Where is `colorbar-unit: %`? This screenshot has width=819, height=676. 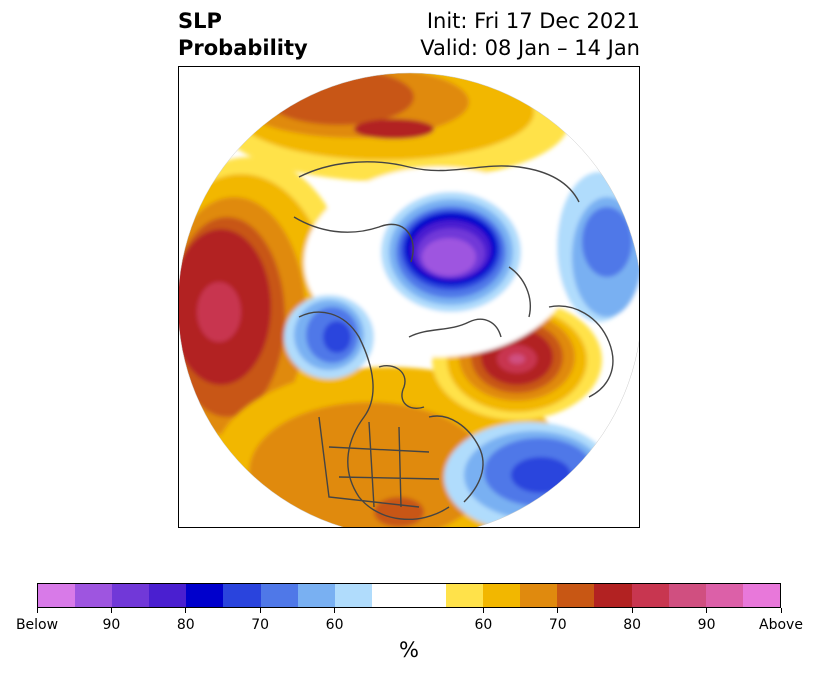 colorbar-unit: % is located at coordinates (409, 650).